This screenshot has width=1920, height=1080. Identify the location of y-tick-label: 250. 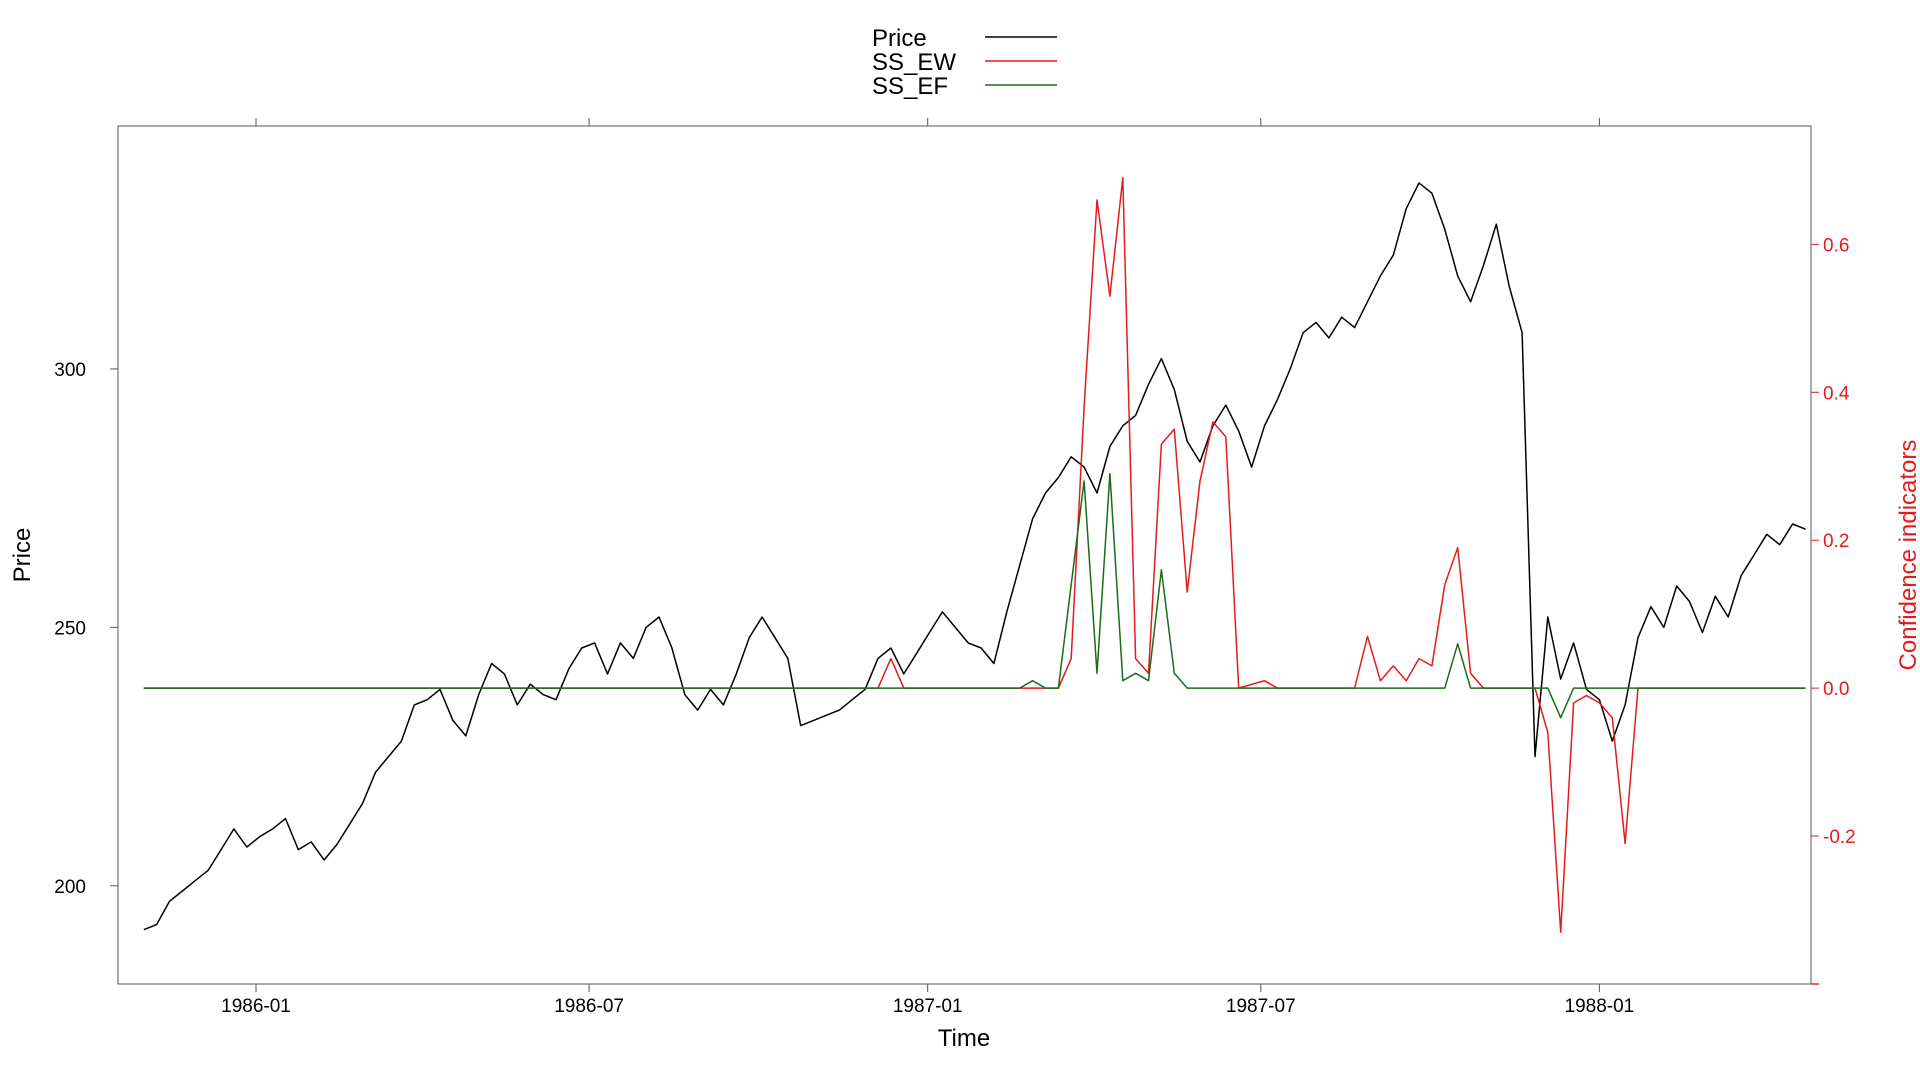
(70, 628).